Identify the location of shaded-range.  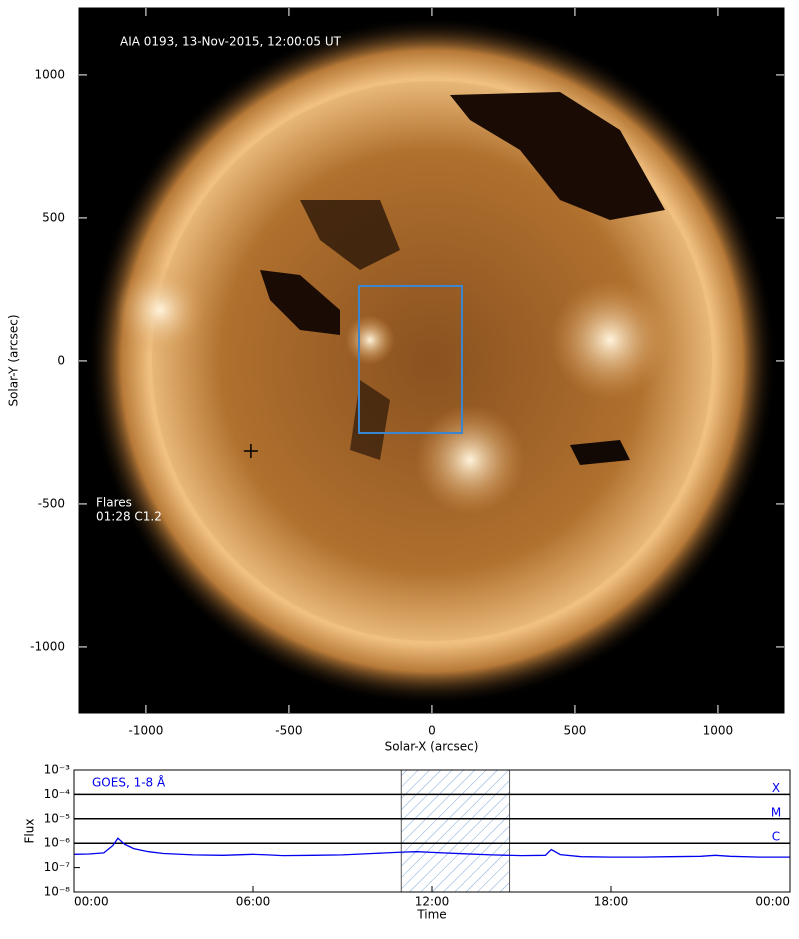
(455, 831).